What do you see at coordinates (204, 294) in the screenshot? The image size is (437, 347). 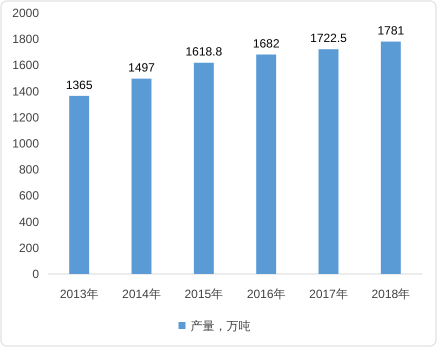 I see `x-tick-label: 2015年` at bounding box center [204, 294].